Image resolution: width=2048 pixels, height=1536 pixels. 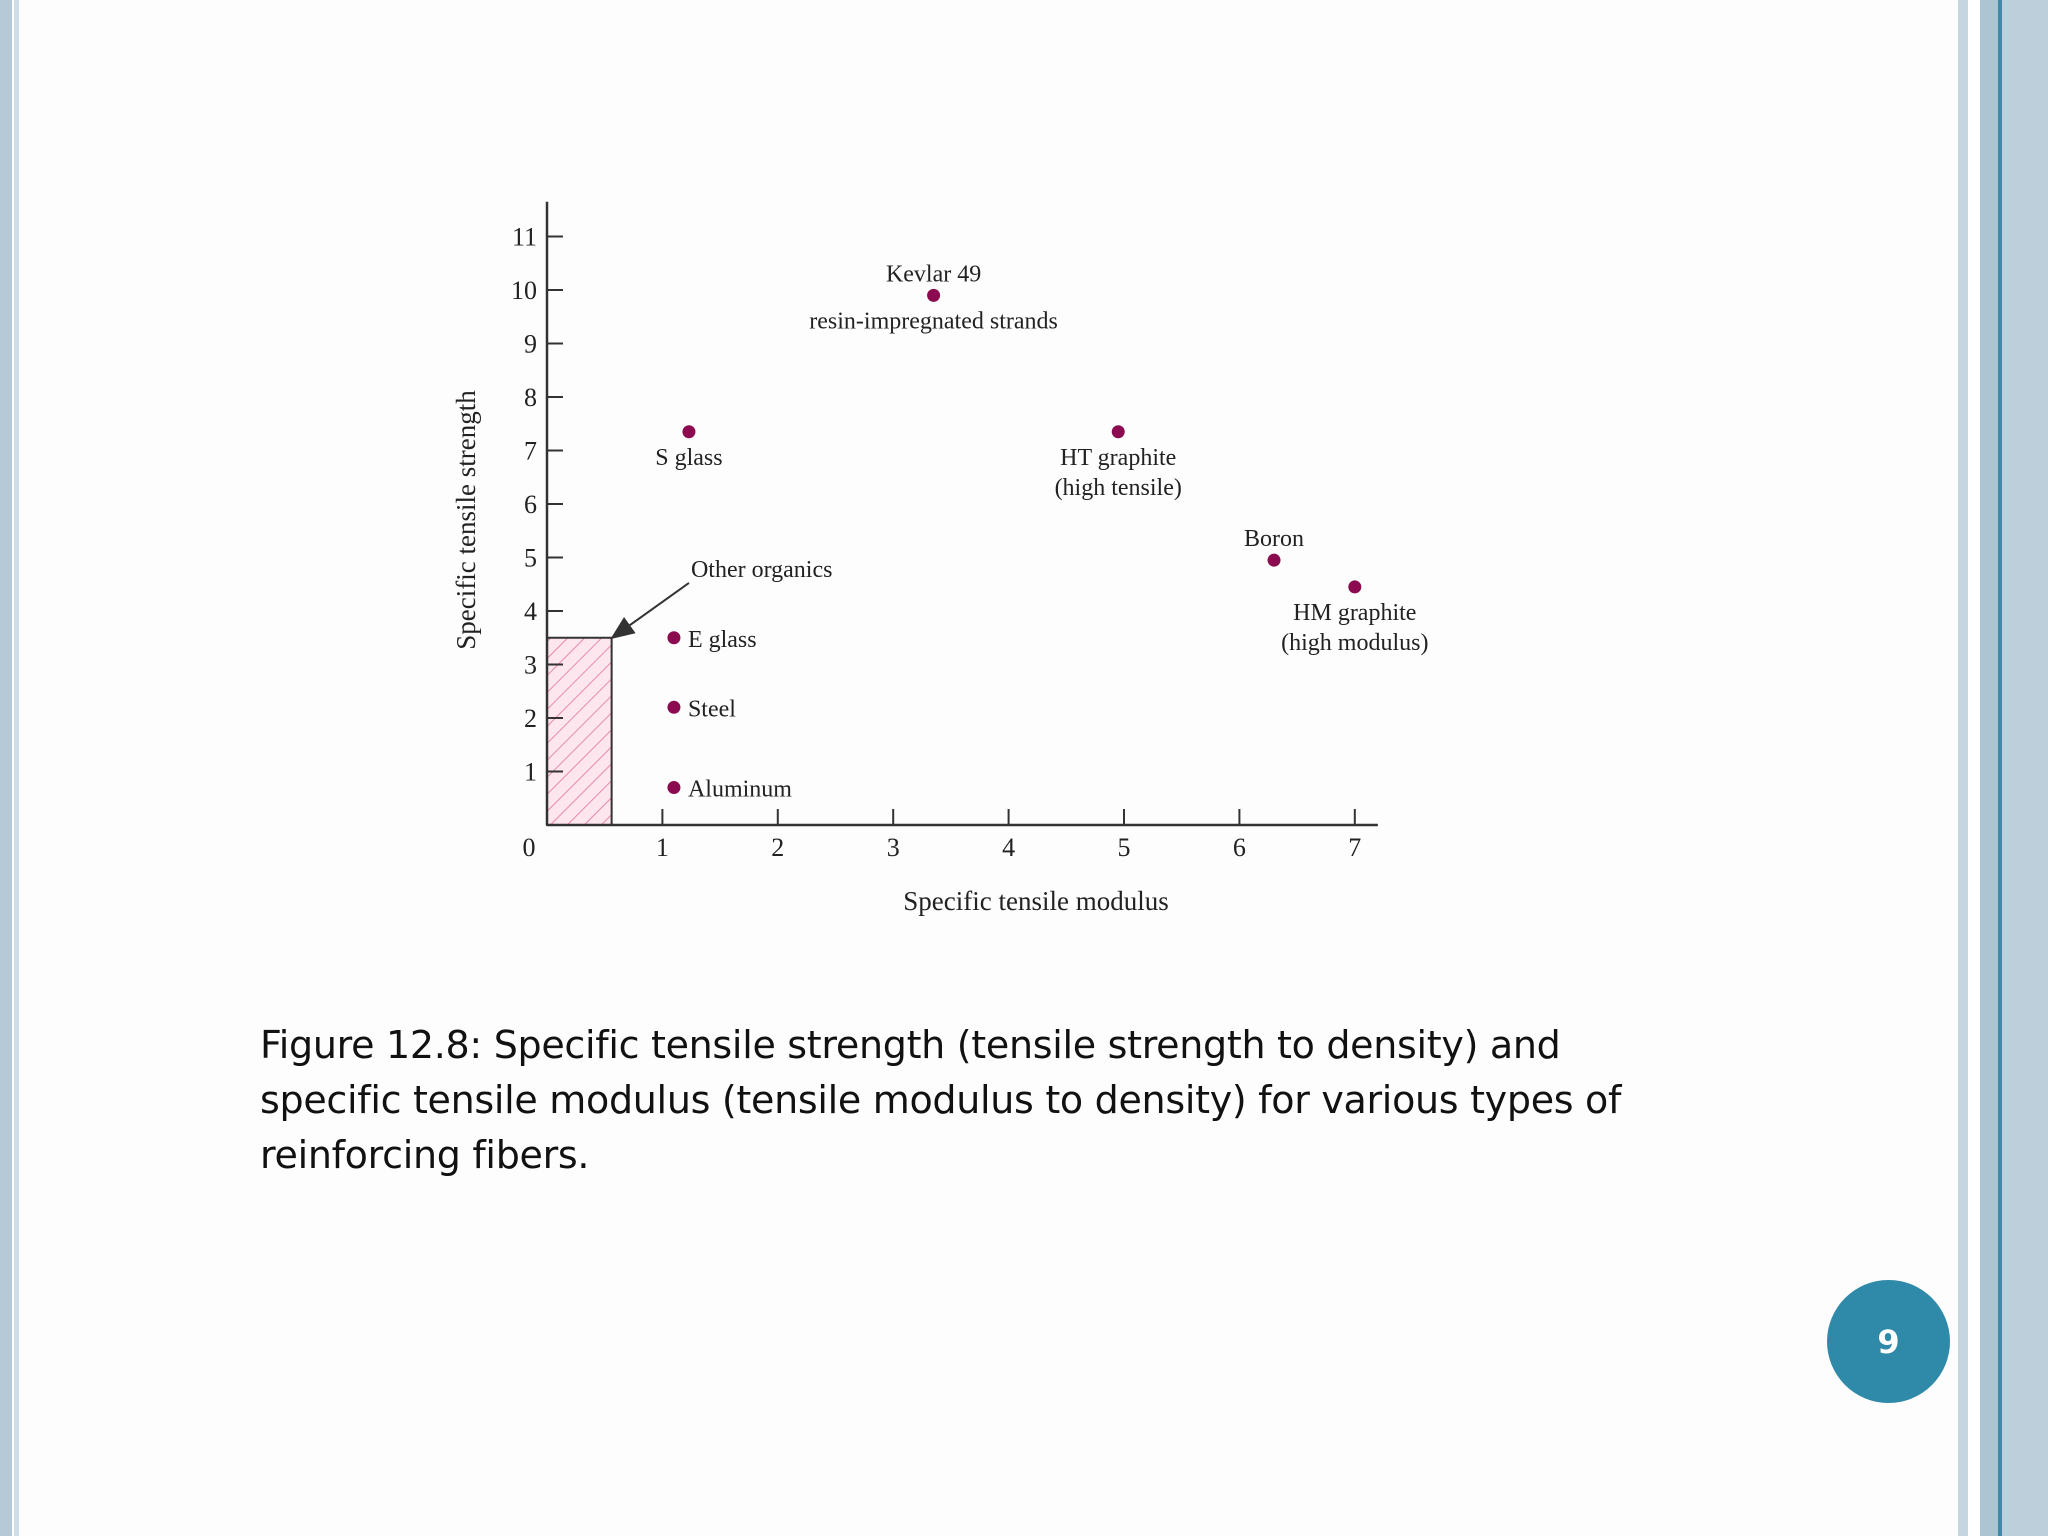 What do you see at coordinates (722, 640) in the screenshot?
I see `e-glass-label: E glass` at bounding box center [722, 640].